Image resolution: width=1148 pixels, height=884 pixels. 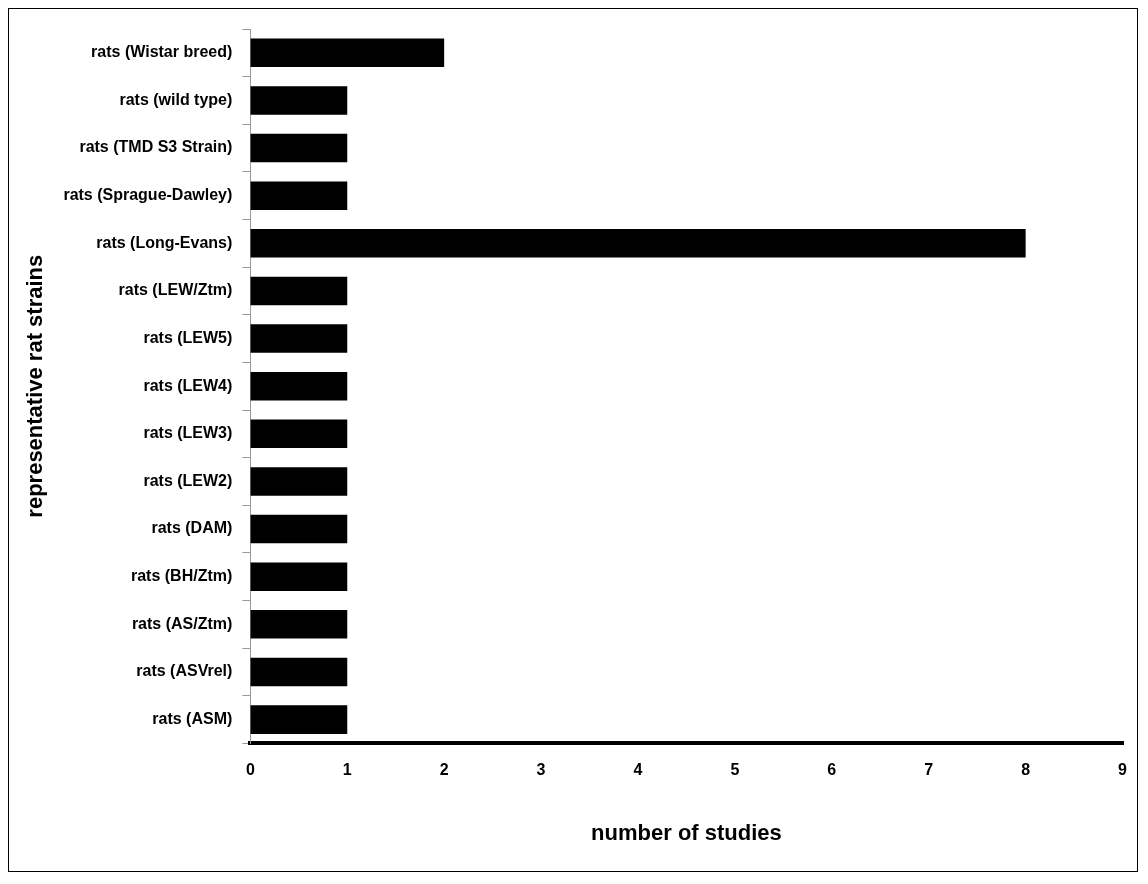 What do you see at coordinates (347, 770) in the screenshot?
I see `x-tick-label: 1` at bounding box center [347, 770].